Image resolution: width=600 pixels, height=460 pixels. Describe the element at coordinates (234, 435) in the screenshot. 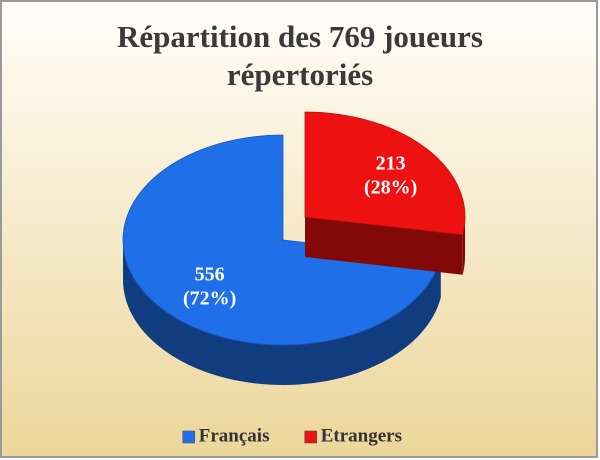

I see `legend-label: Français` at that location.